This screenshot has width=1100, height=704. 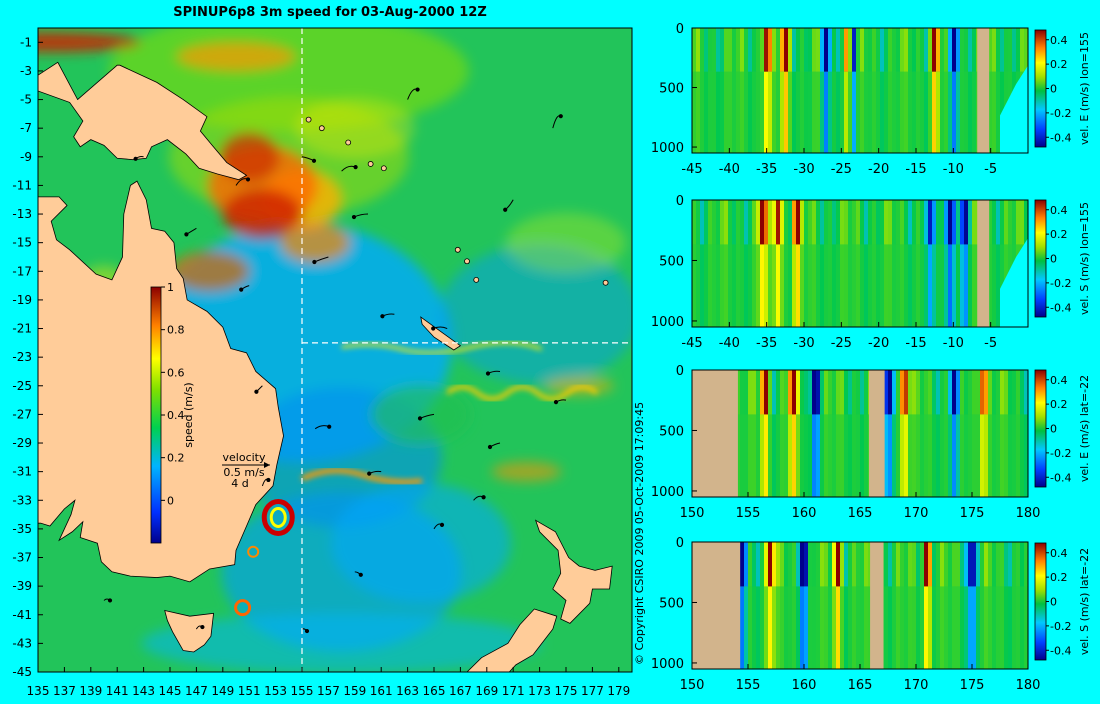 What do you see at coordinates (667, 492) in the screenshot?
I see `y-tick-label: 1000` at bounding box center [667, 492].